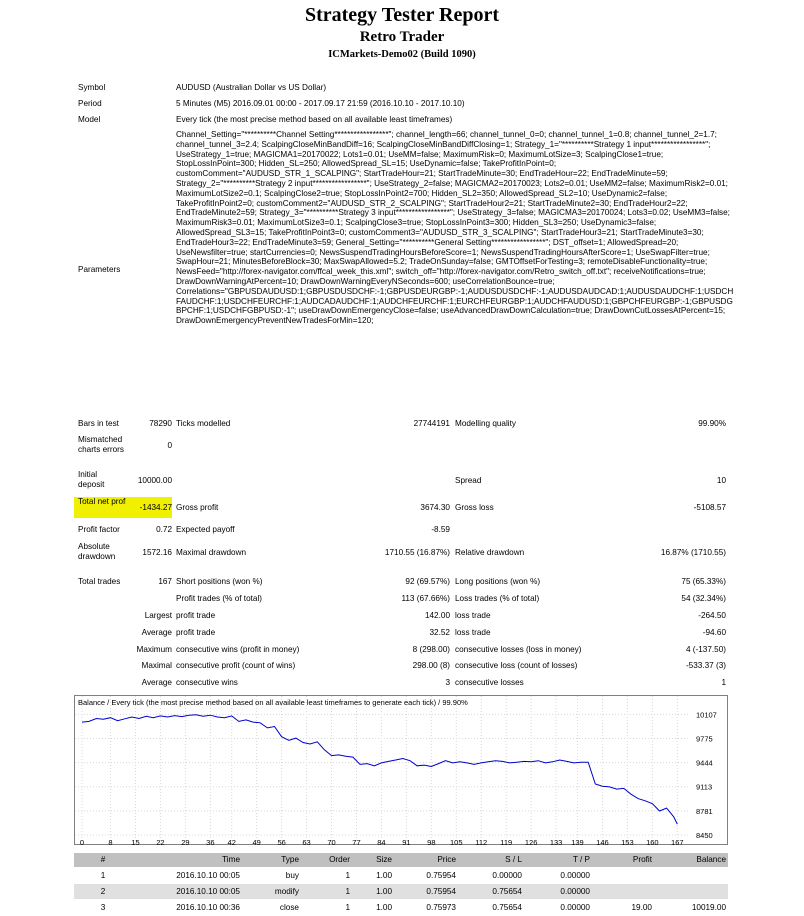  Describe the element at coordinates (103, 875) in the screenshot. I see `col-number-cell: 1` at that location.